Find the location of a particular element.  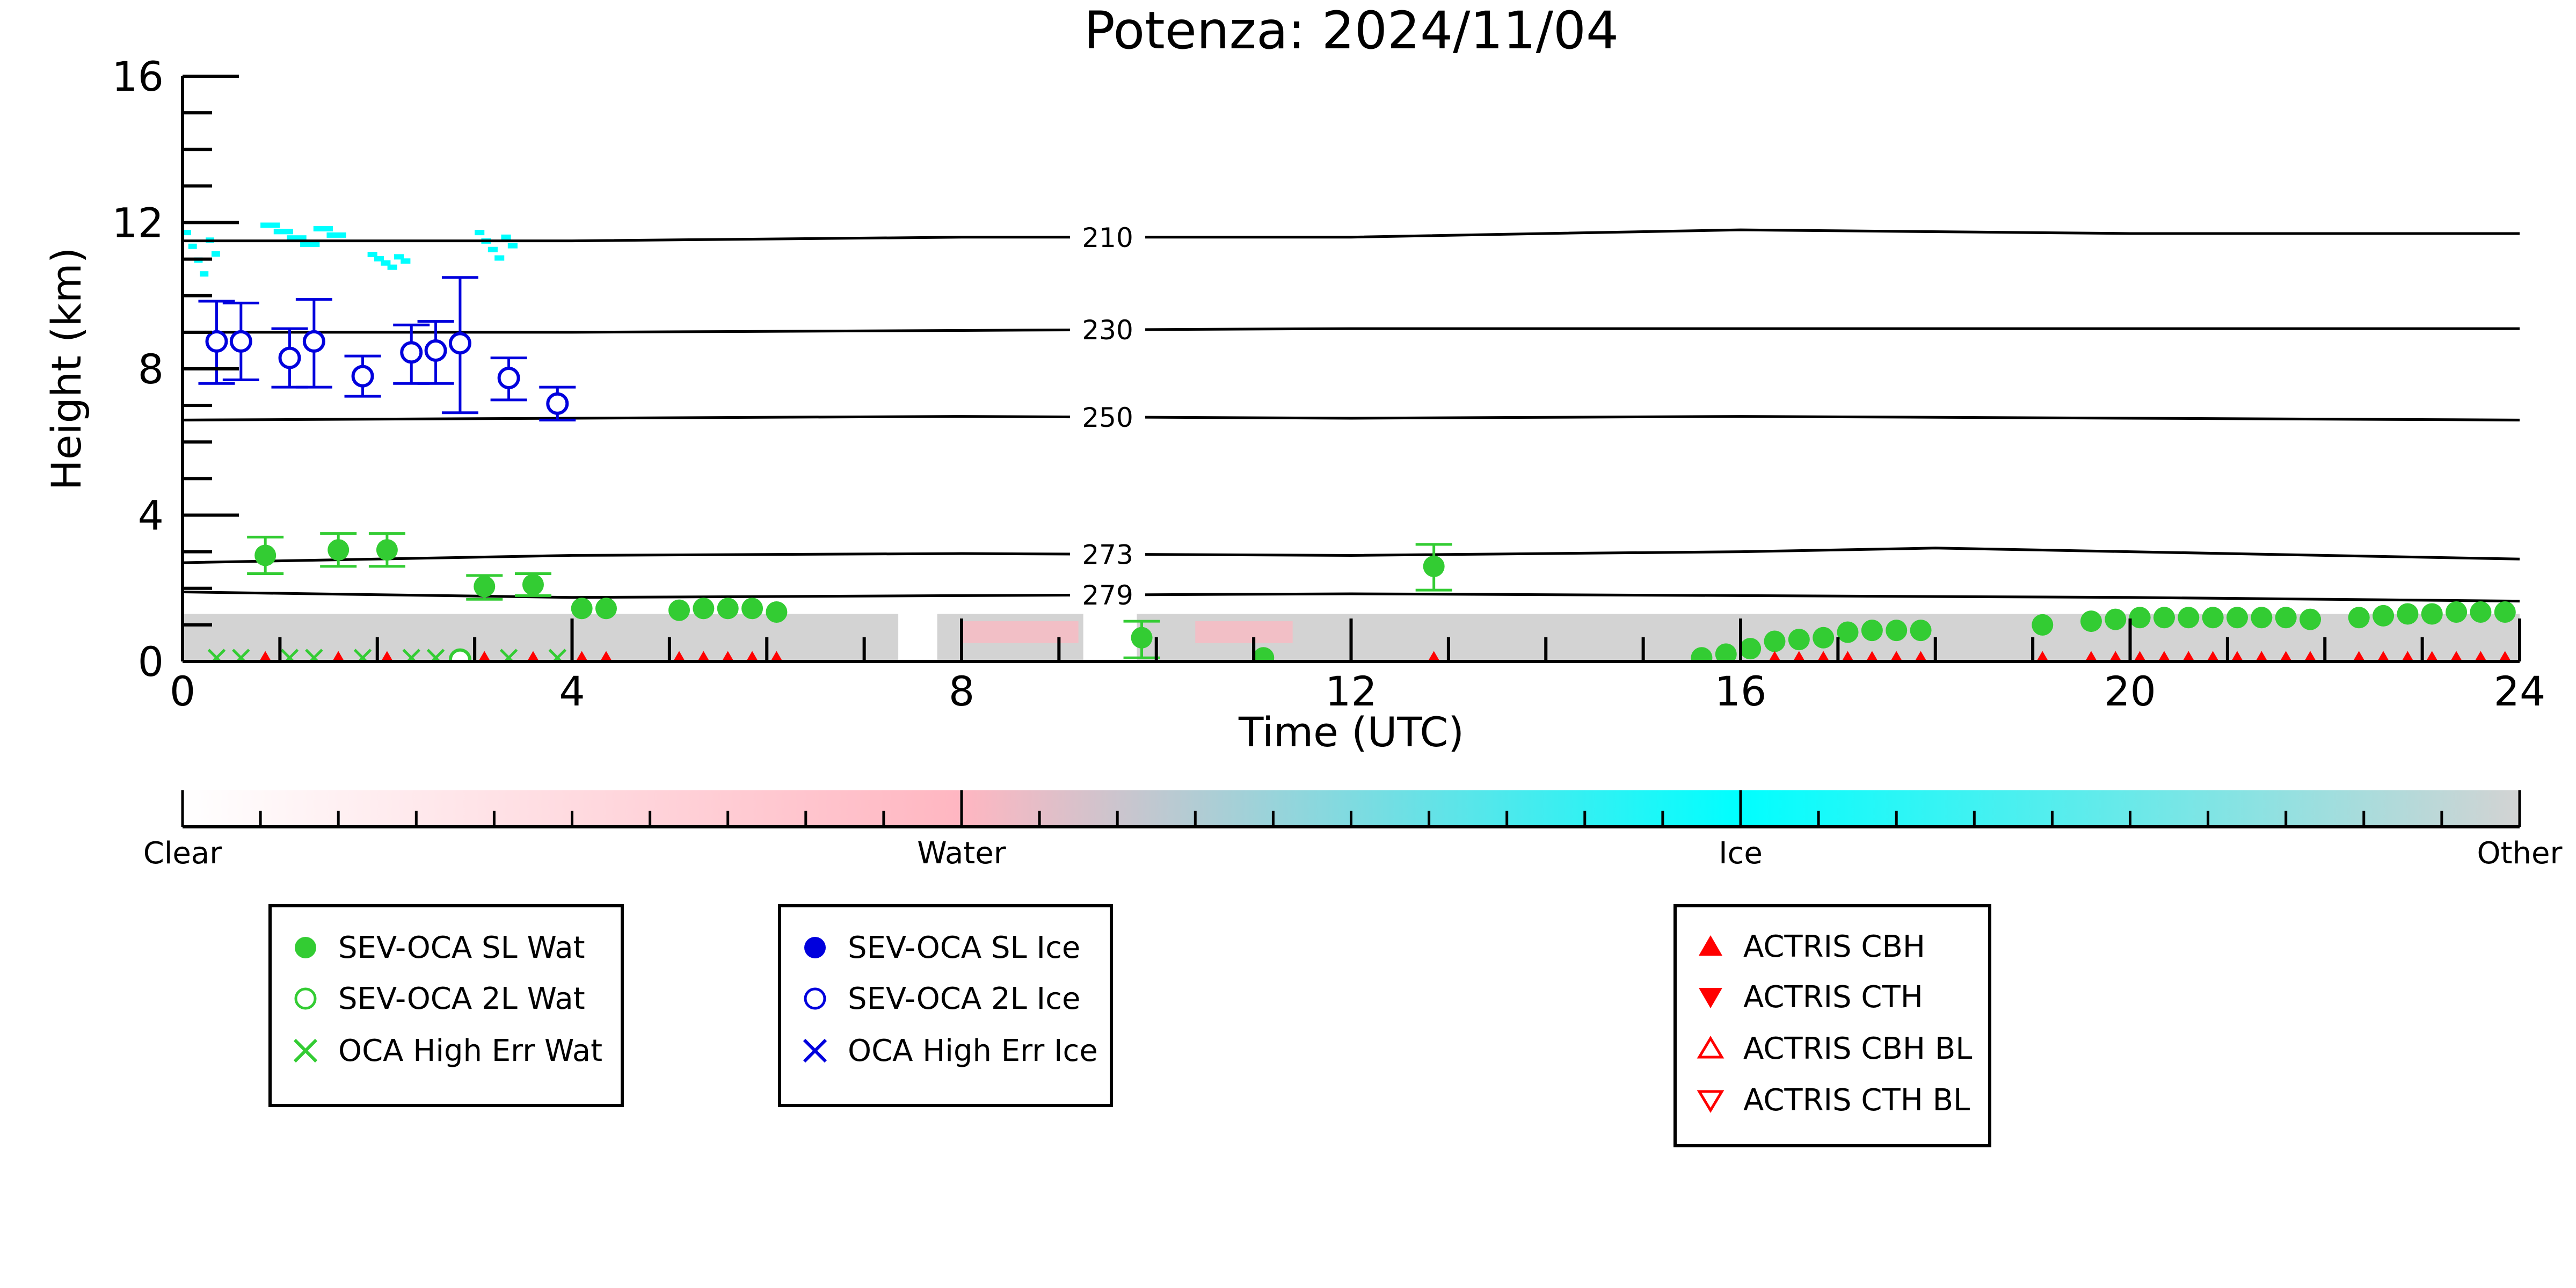

x-axis-label: Time (UTC) is located at coordinates (1351, 732).